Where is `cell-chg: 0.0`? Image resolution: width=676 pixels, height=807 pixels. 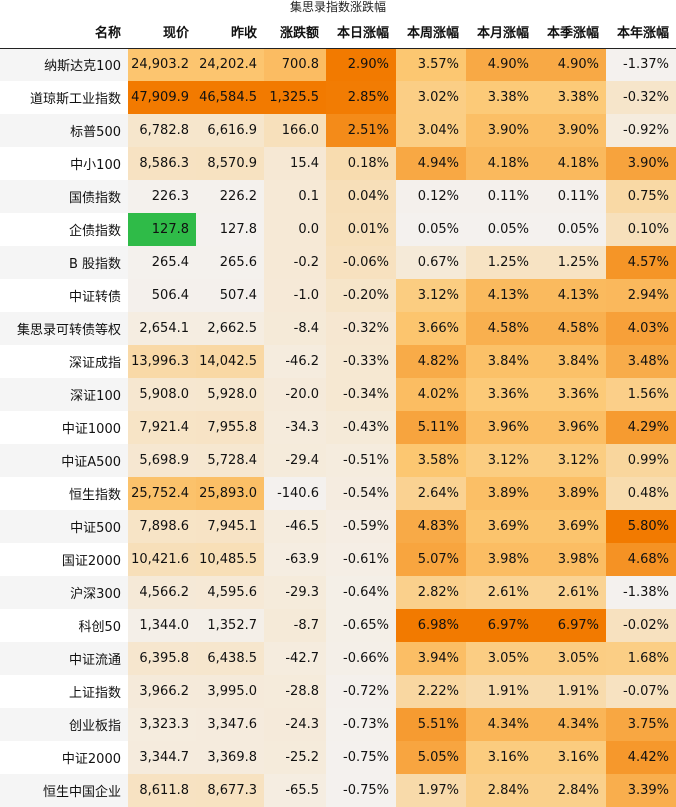
cell-chg: 0.0 is located at coordinates (295, 229).